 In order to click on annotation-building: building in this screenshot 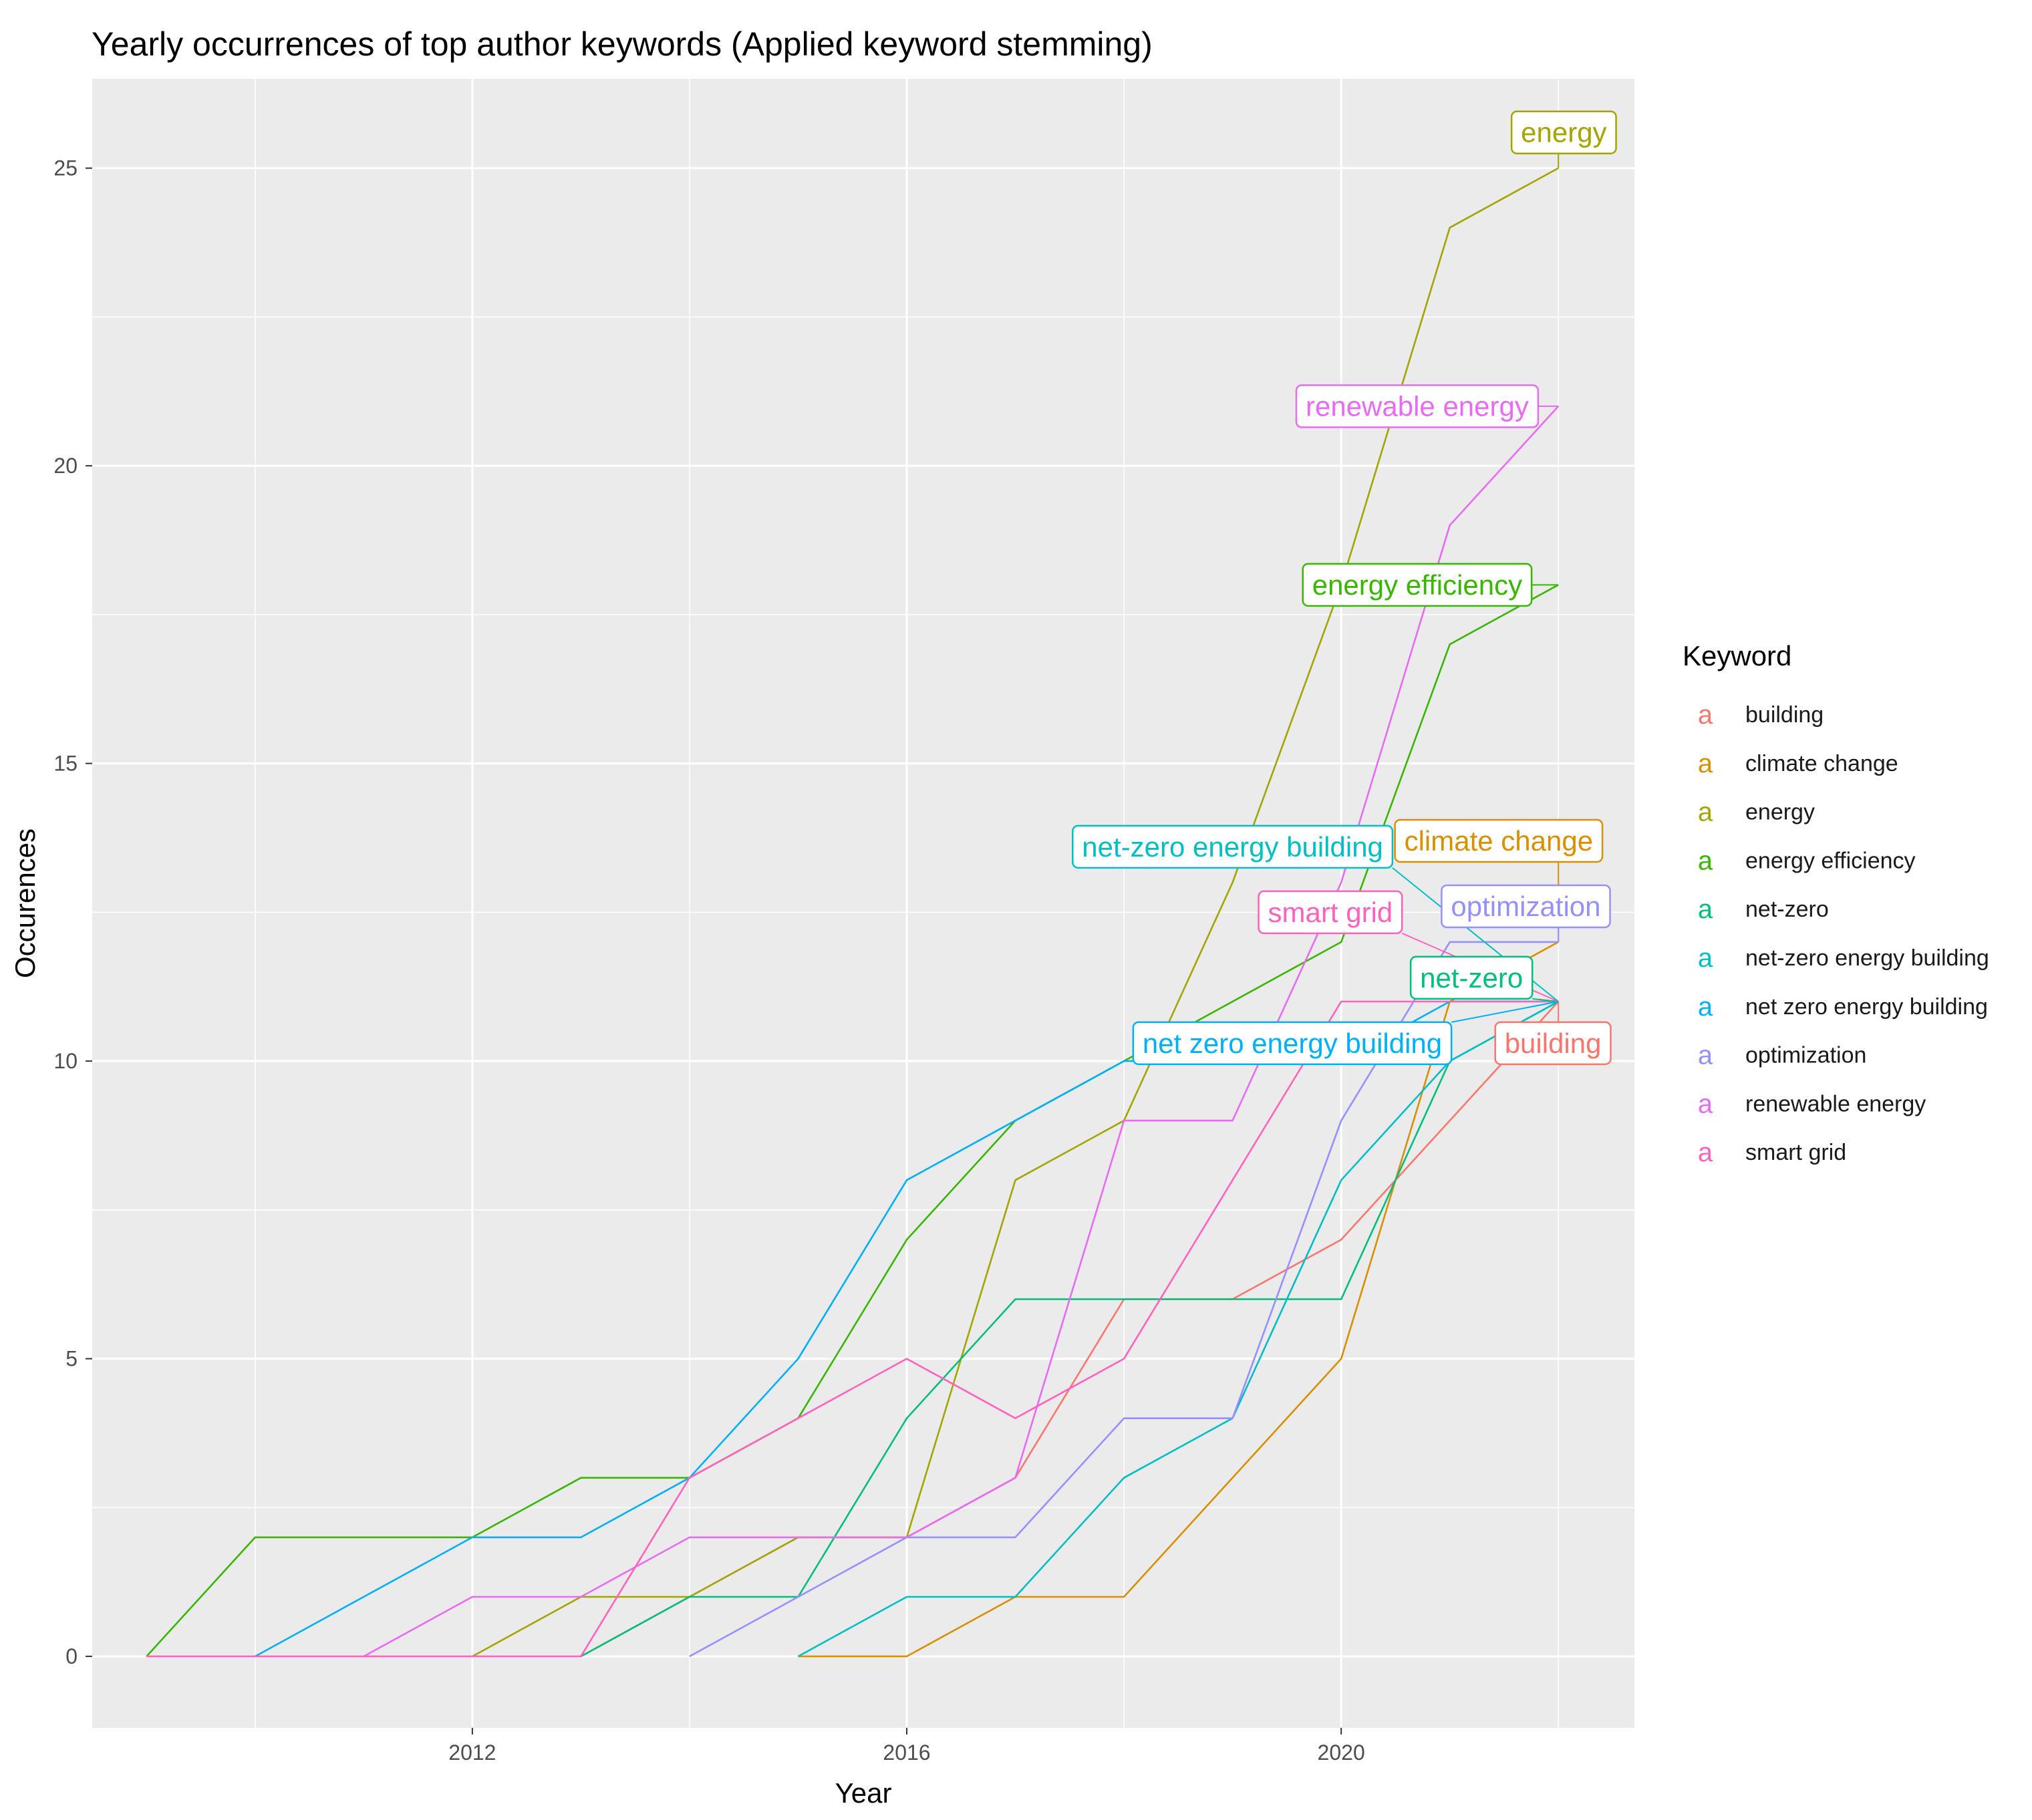, I will do `click(1553, 1034)`.